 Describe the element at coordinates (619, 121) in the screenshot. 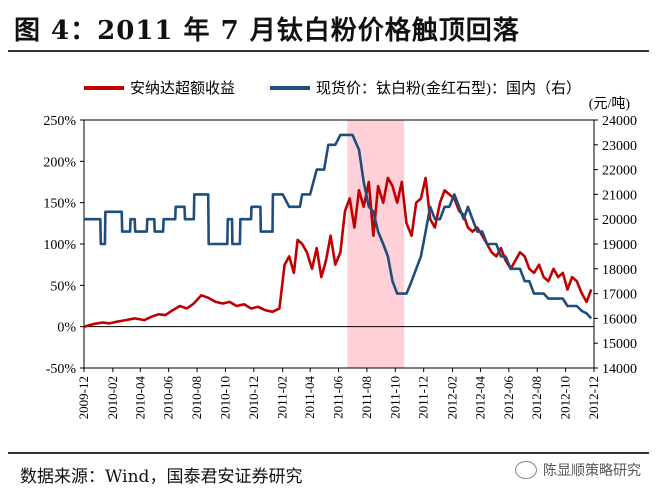

I see `y-right-tick-label: 24000` at that location.